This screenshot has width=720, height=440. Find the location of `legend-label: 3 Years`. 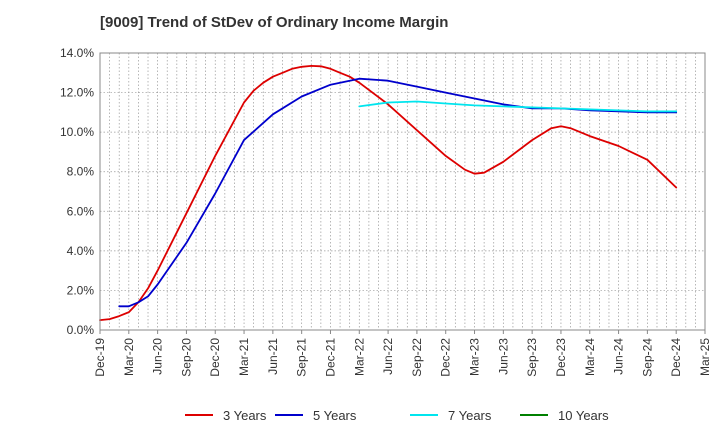

legend-label: 3 Years is located at coordinates (245, 415).